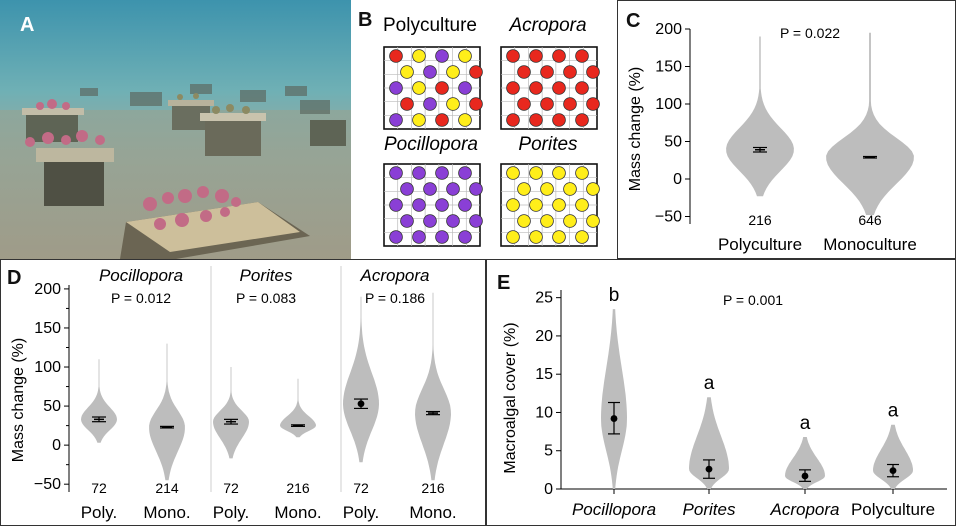  I want to click on panel-letter-d: D, so click(14, 278).